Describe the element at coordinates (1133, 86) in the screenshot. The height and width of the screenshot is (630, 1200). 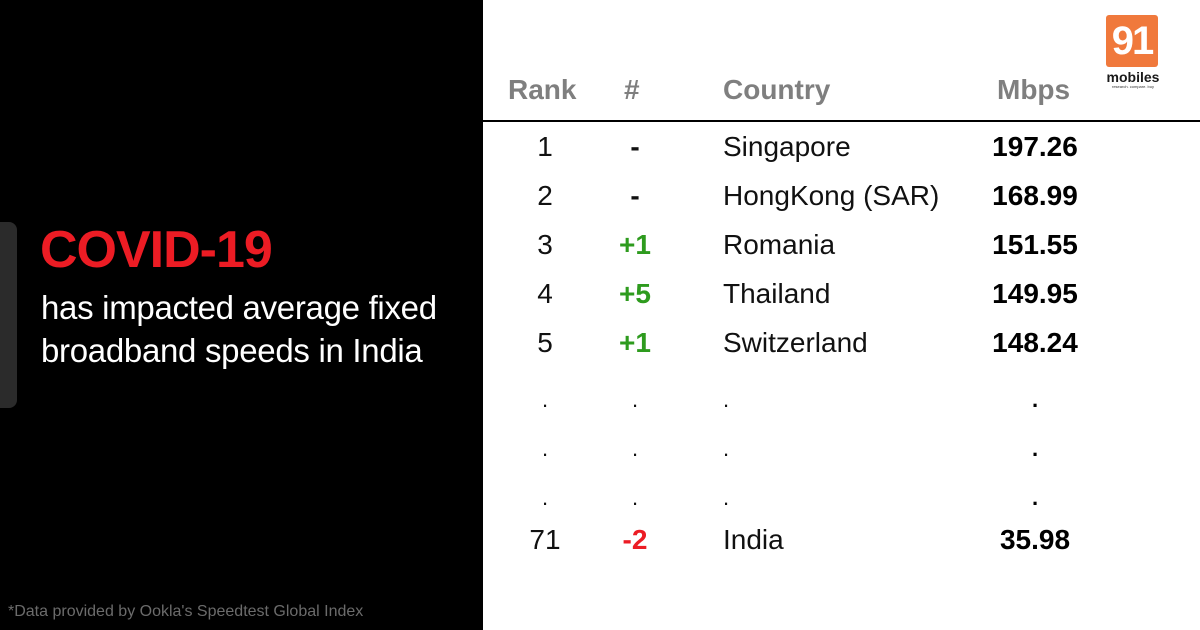
I see `logo-tagline: research. compare. buy` at that location.